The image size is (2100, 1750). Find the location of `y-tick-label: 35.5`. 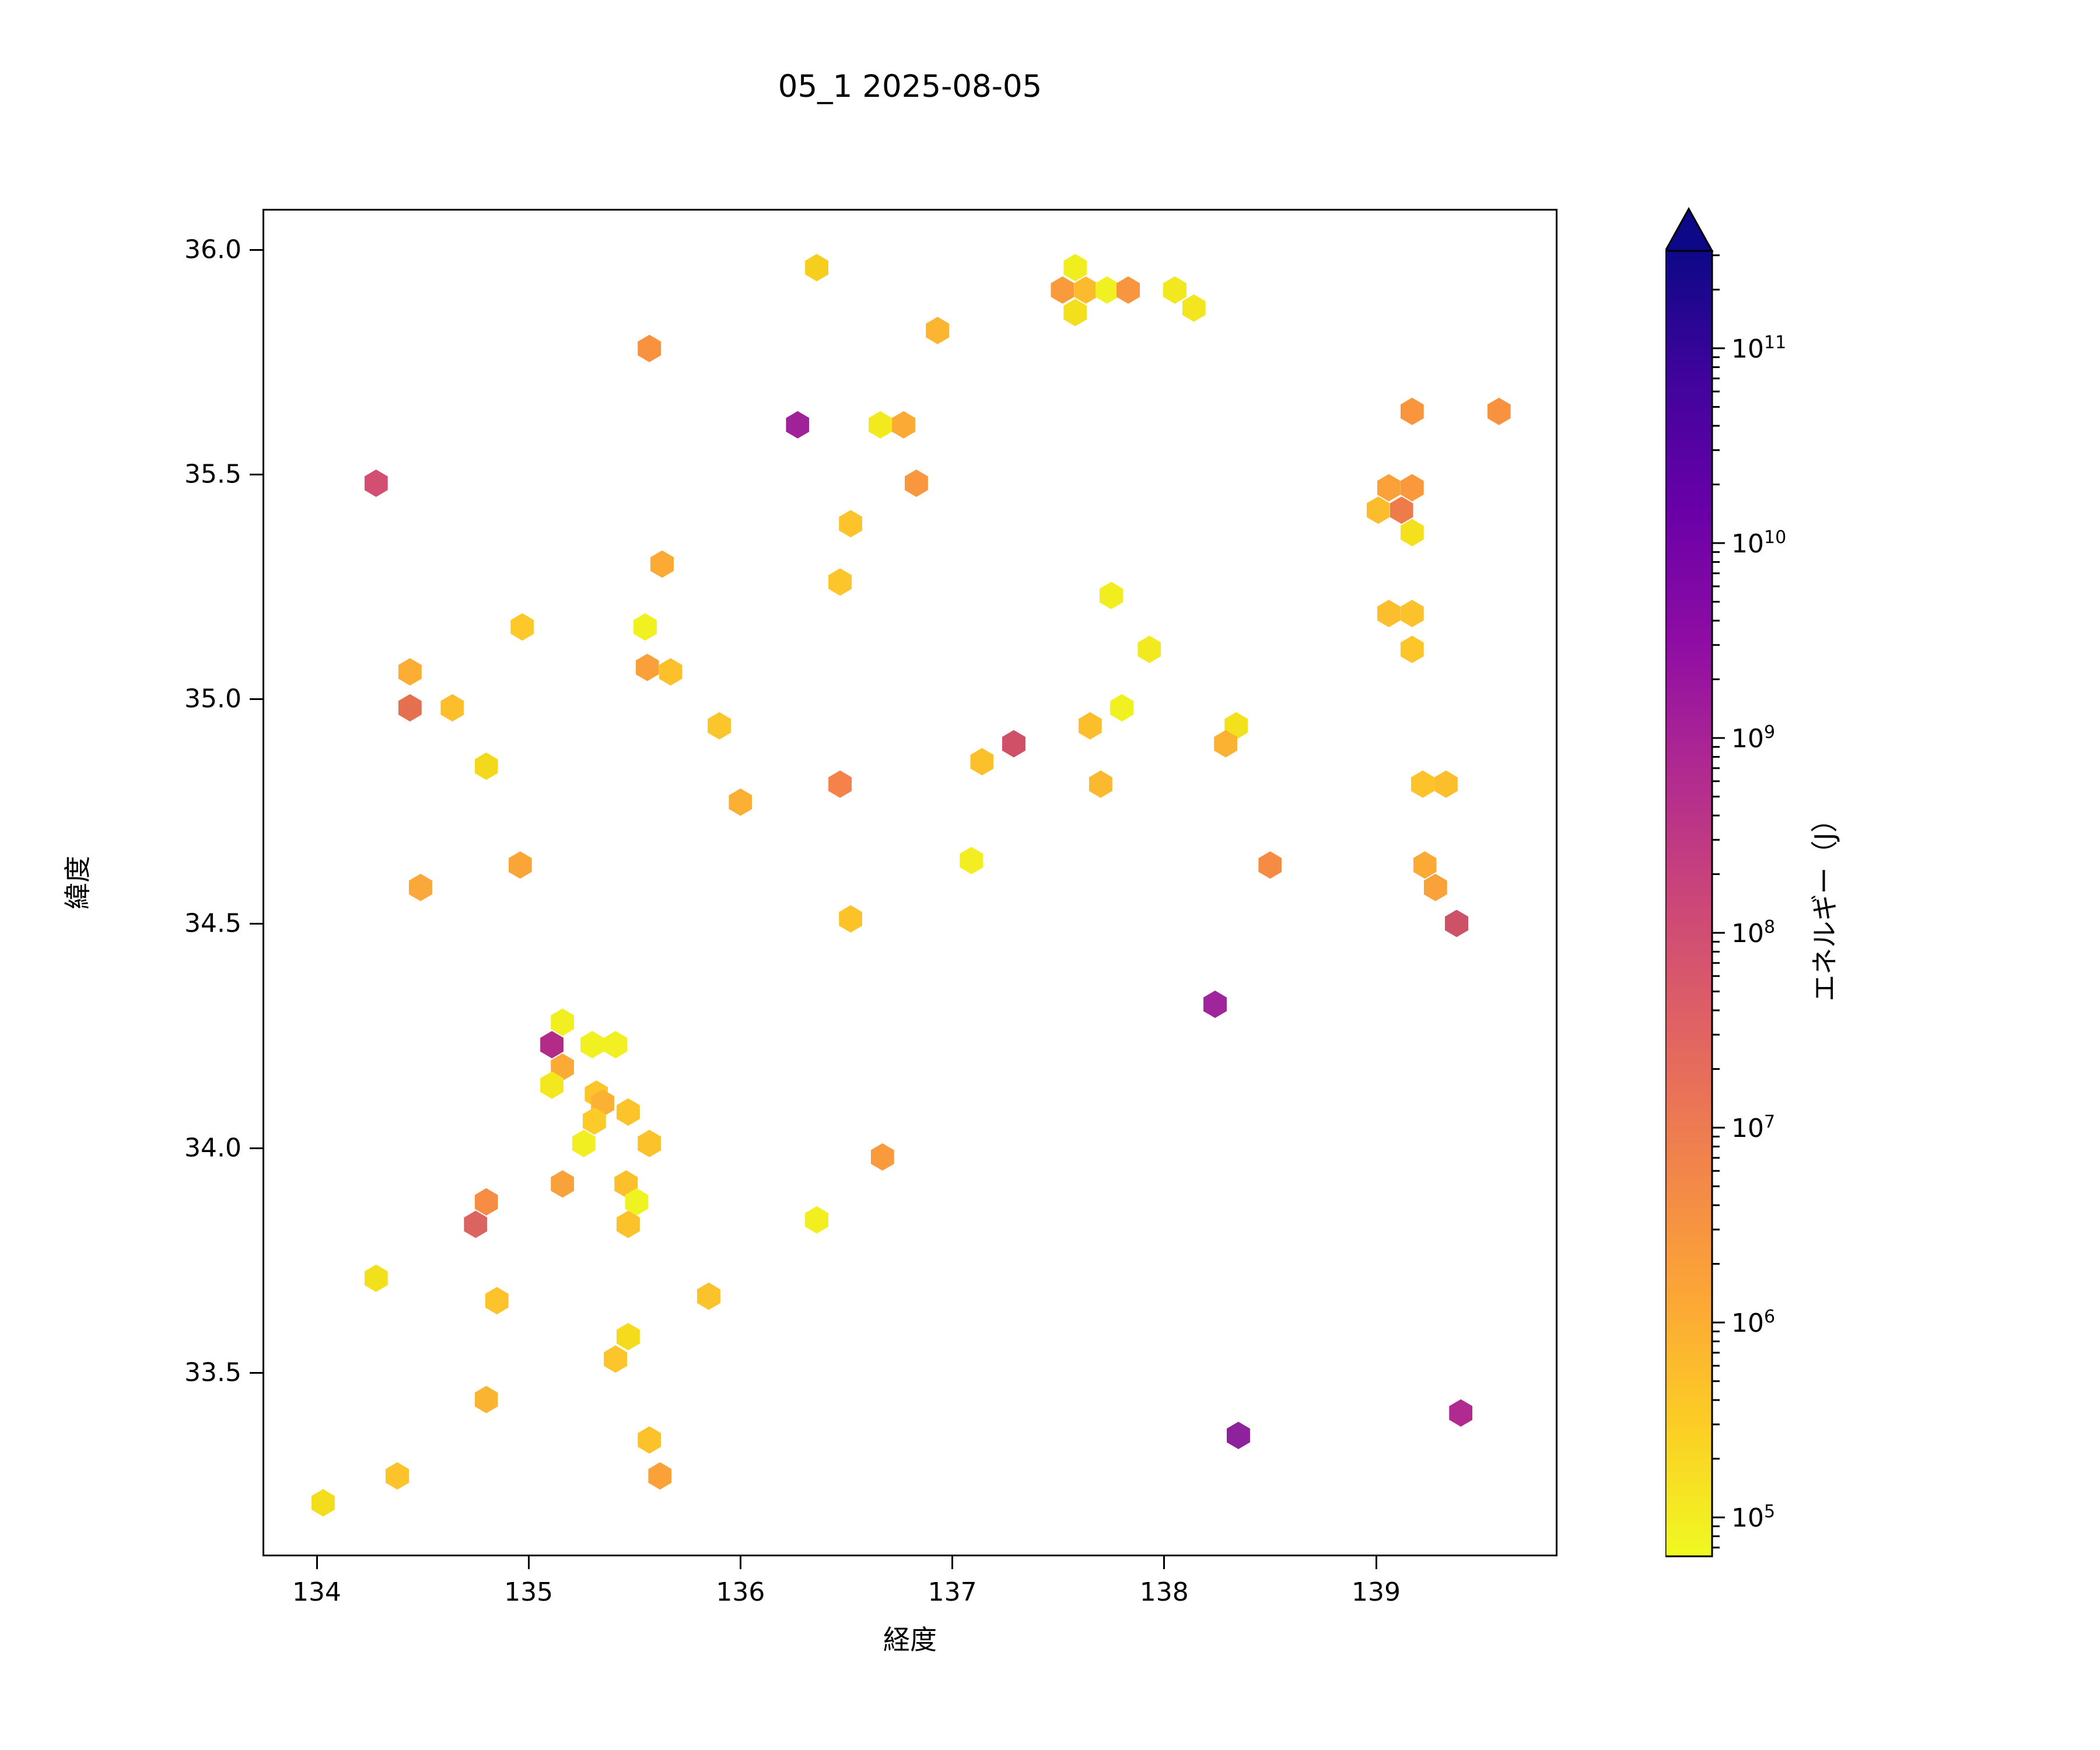

y-tick-label: 35.5 is located at coordinates (213, 474).